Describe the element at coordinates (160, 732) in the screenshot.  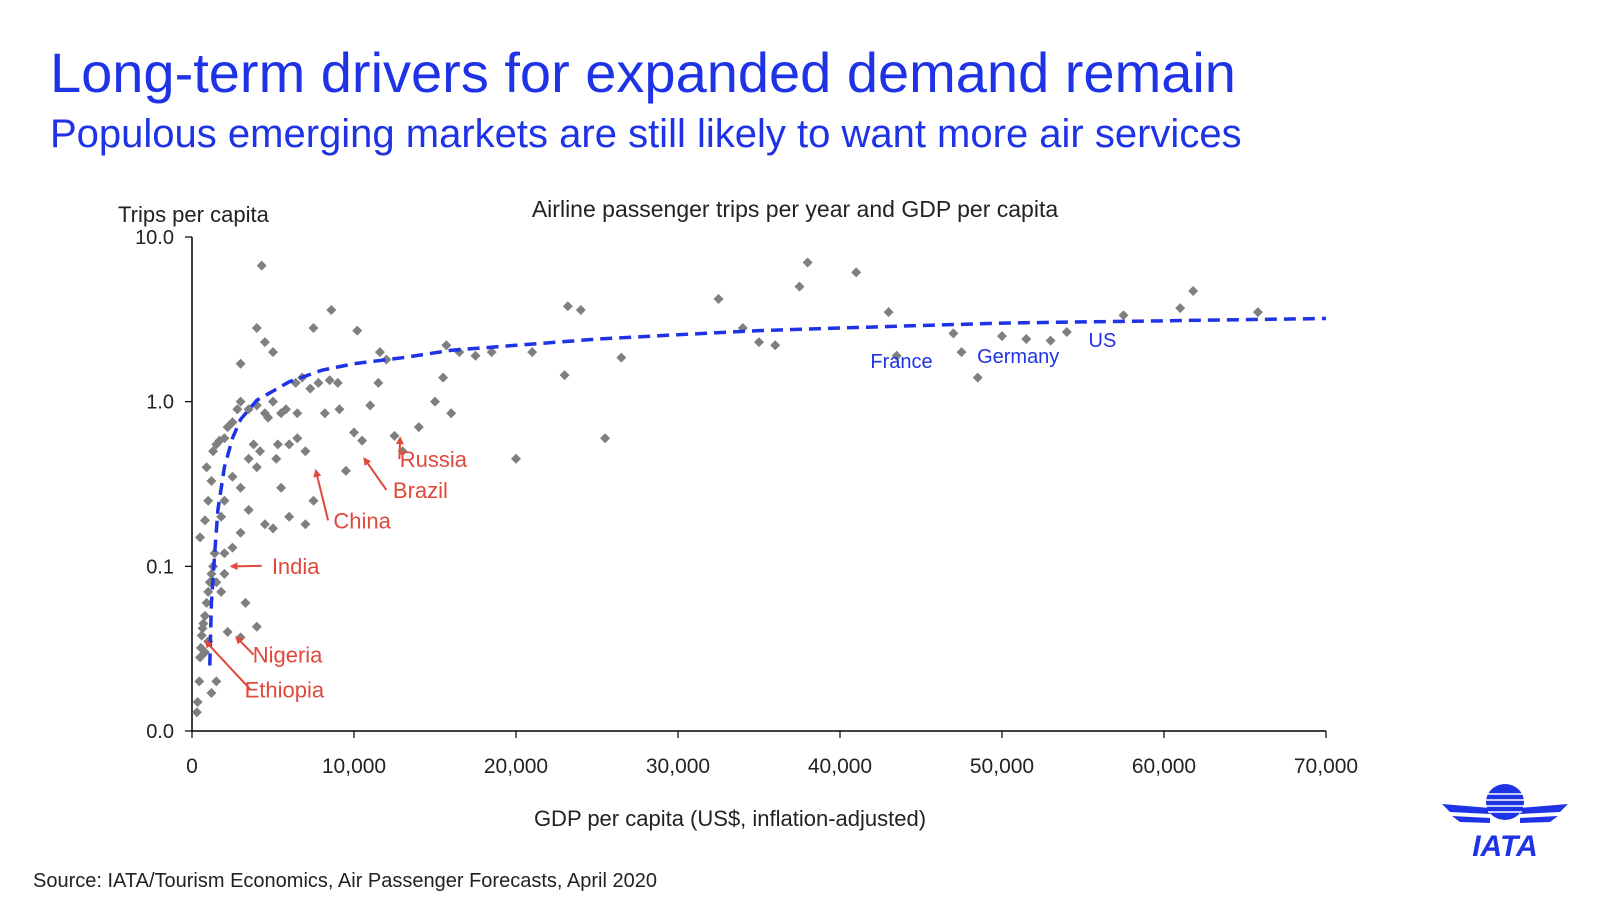
I see `y-tick-label: 0.0` at that location.